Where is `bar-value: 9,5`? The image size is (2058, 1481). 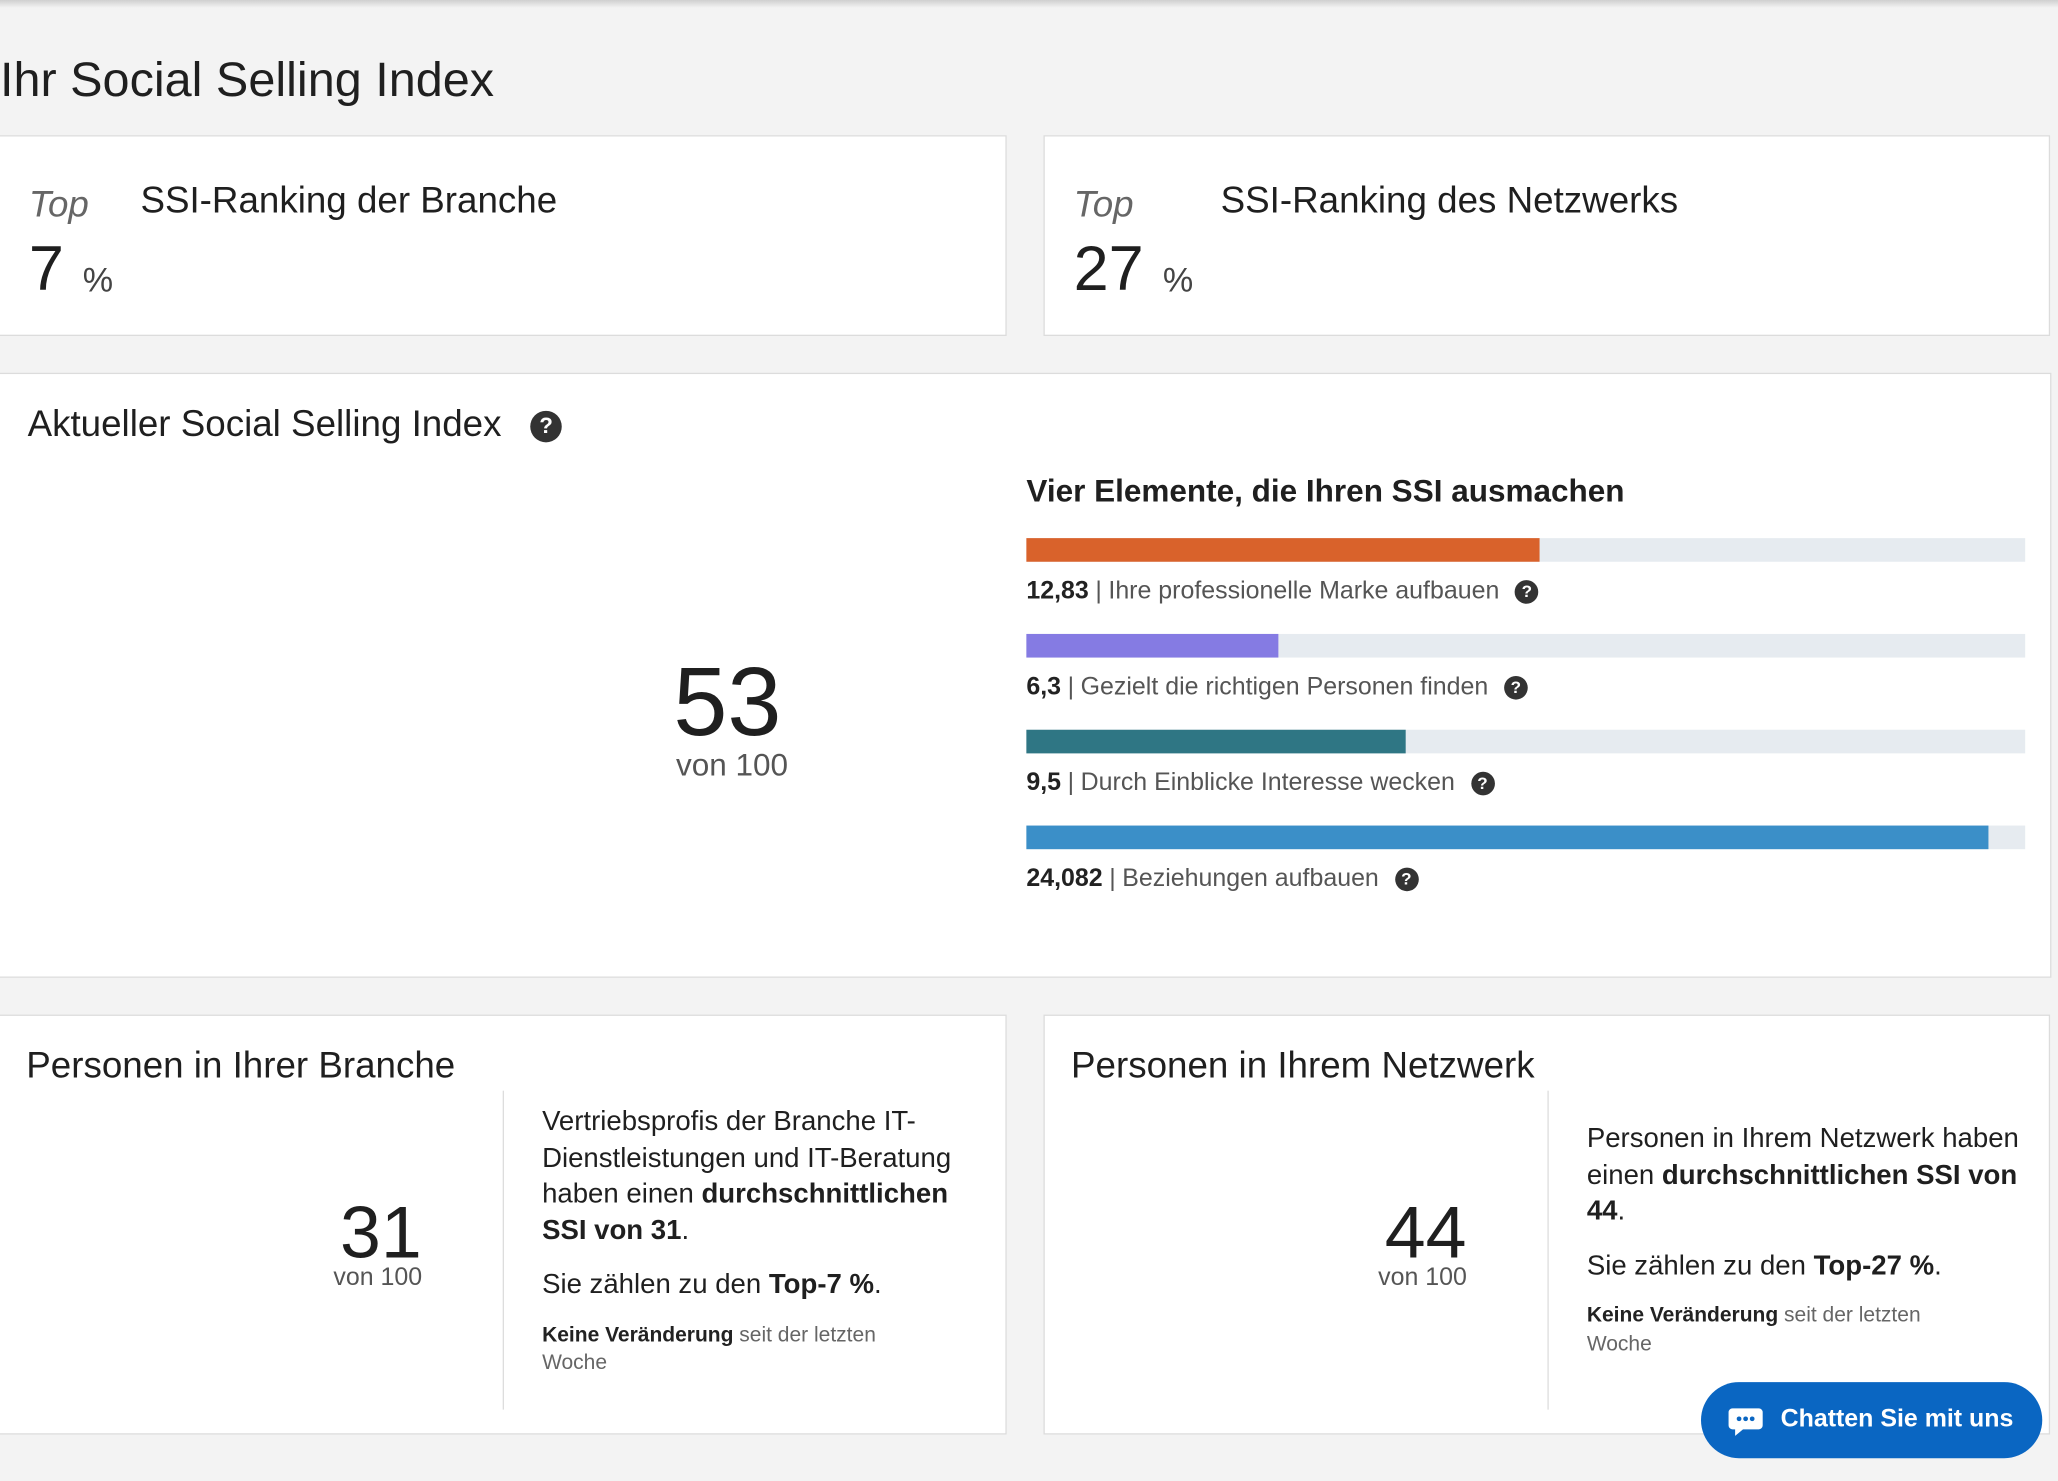
bar-value: 9,5 is located at coordinates (1044, 783).